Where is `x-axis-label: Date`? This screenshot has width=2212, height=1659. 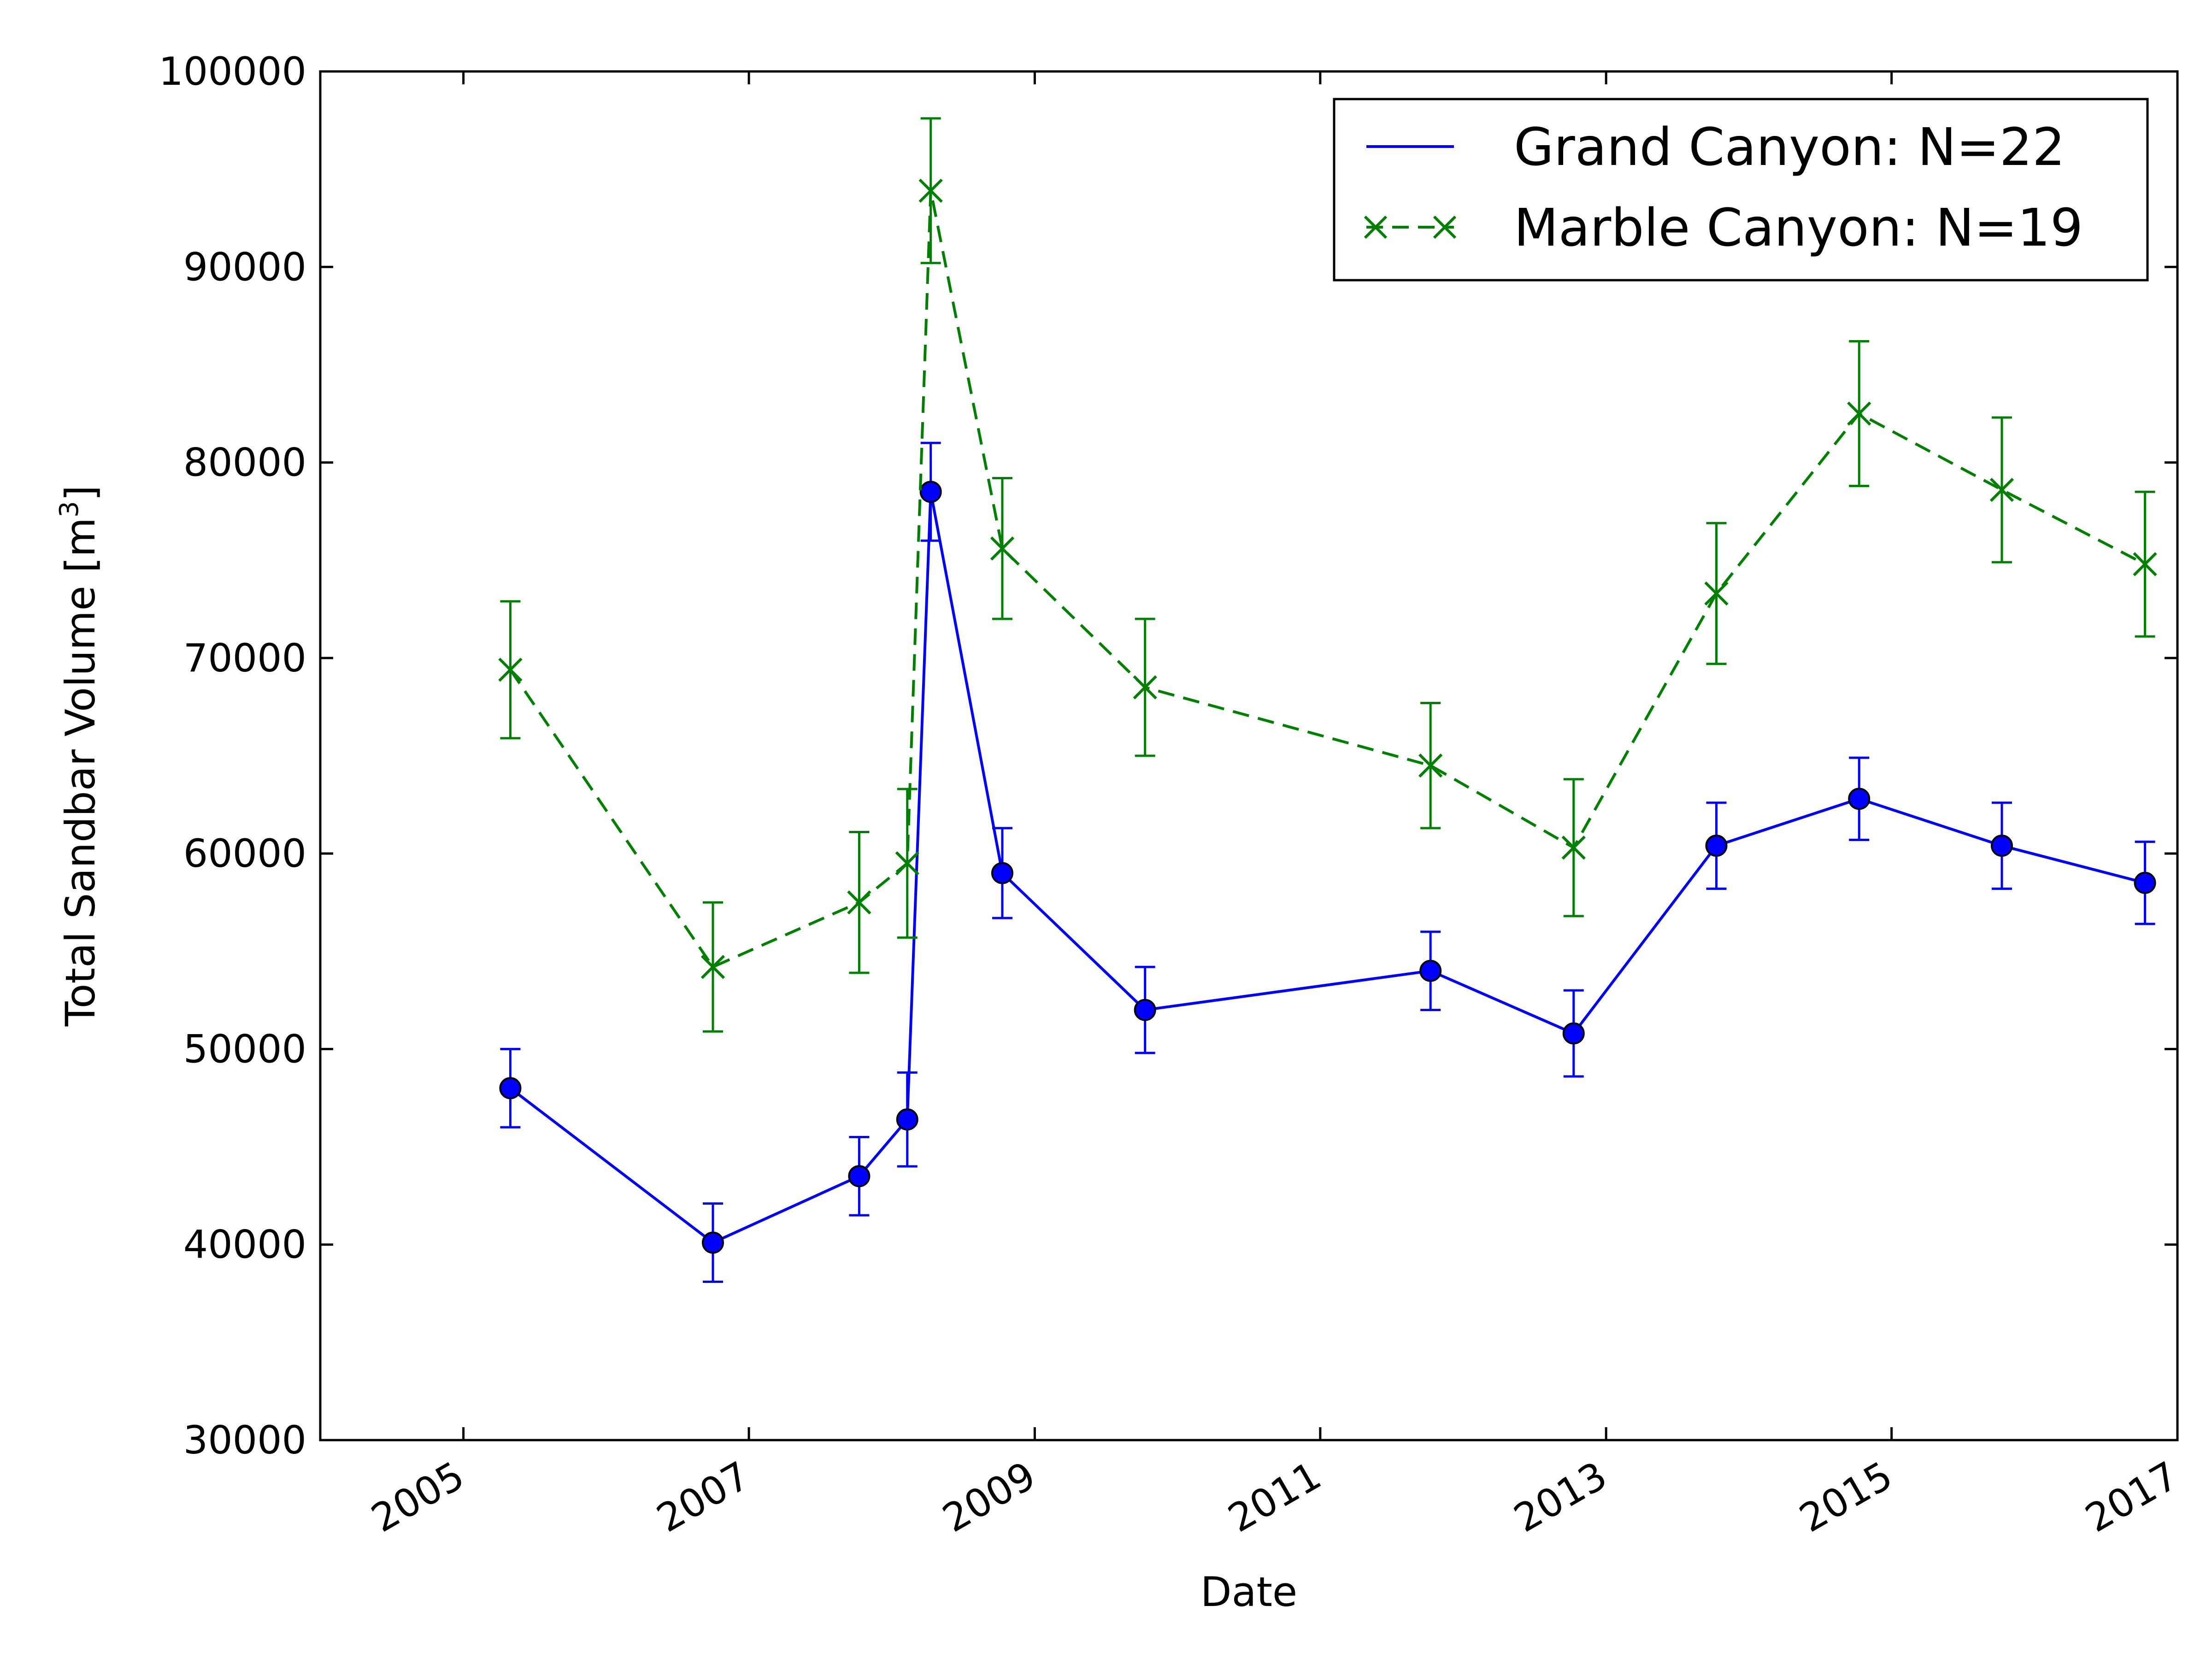
x-axis-label: Date is located at coordinates (1248, 1592).